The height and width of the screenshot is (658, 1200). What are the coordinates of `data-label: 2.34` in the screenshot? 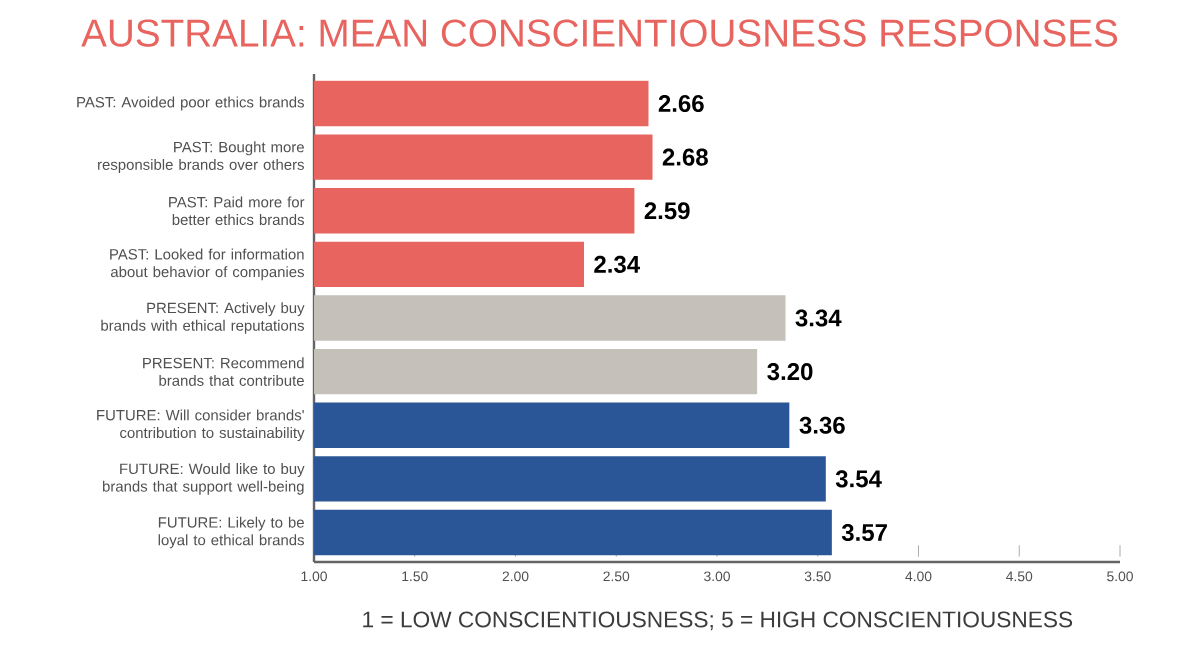 It's located at (617, 264).